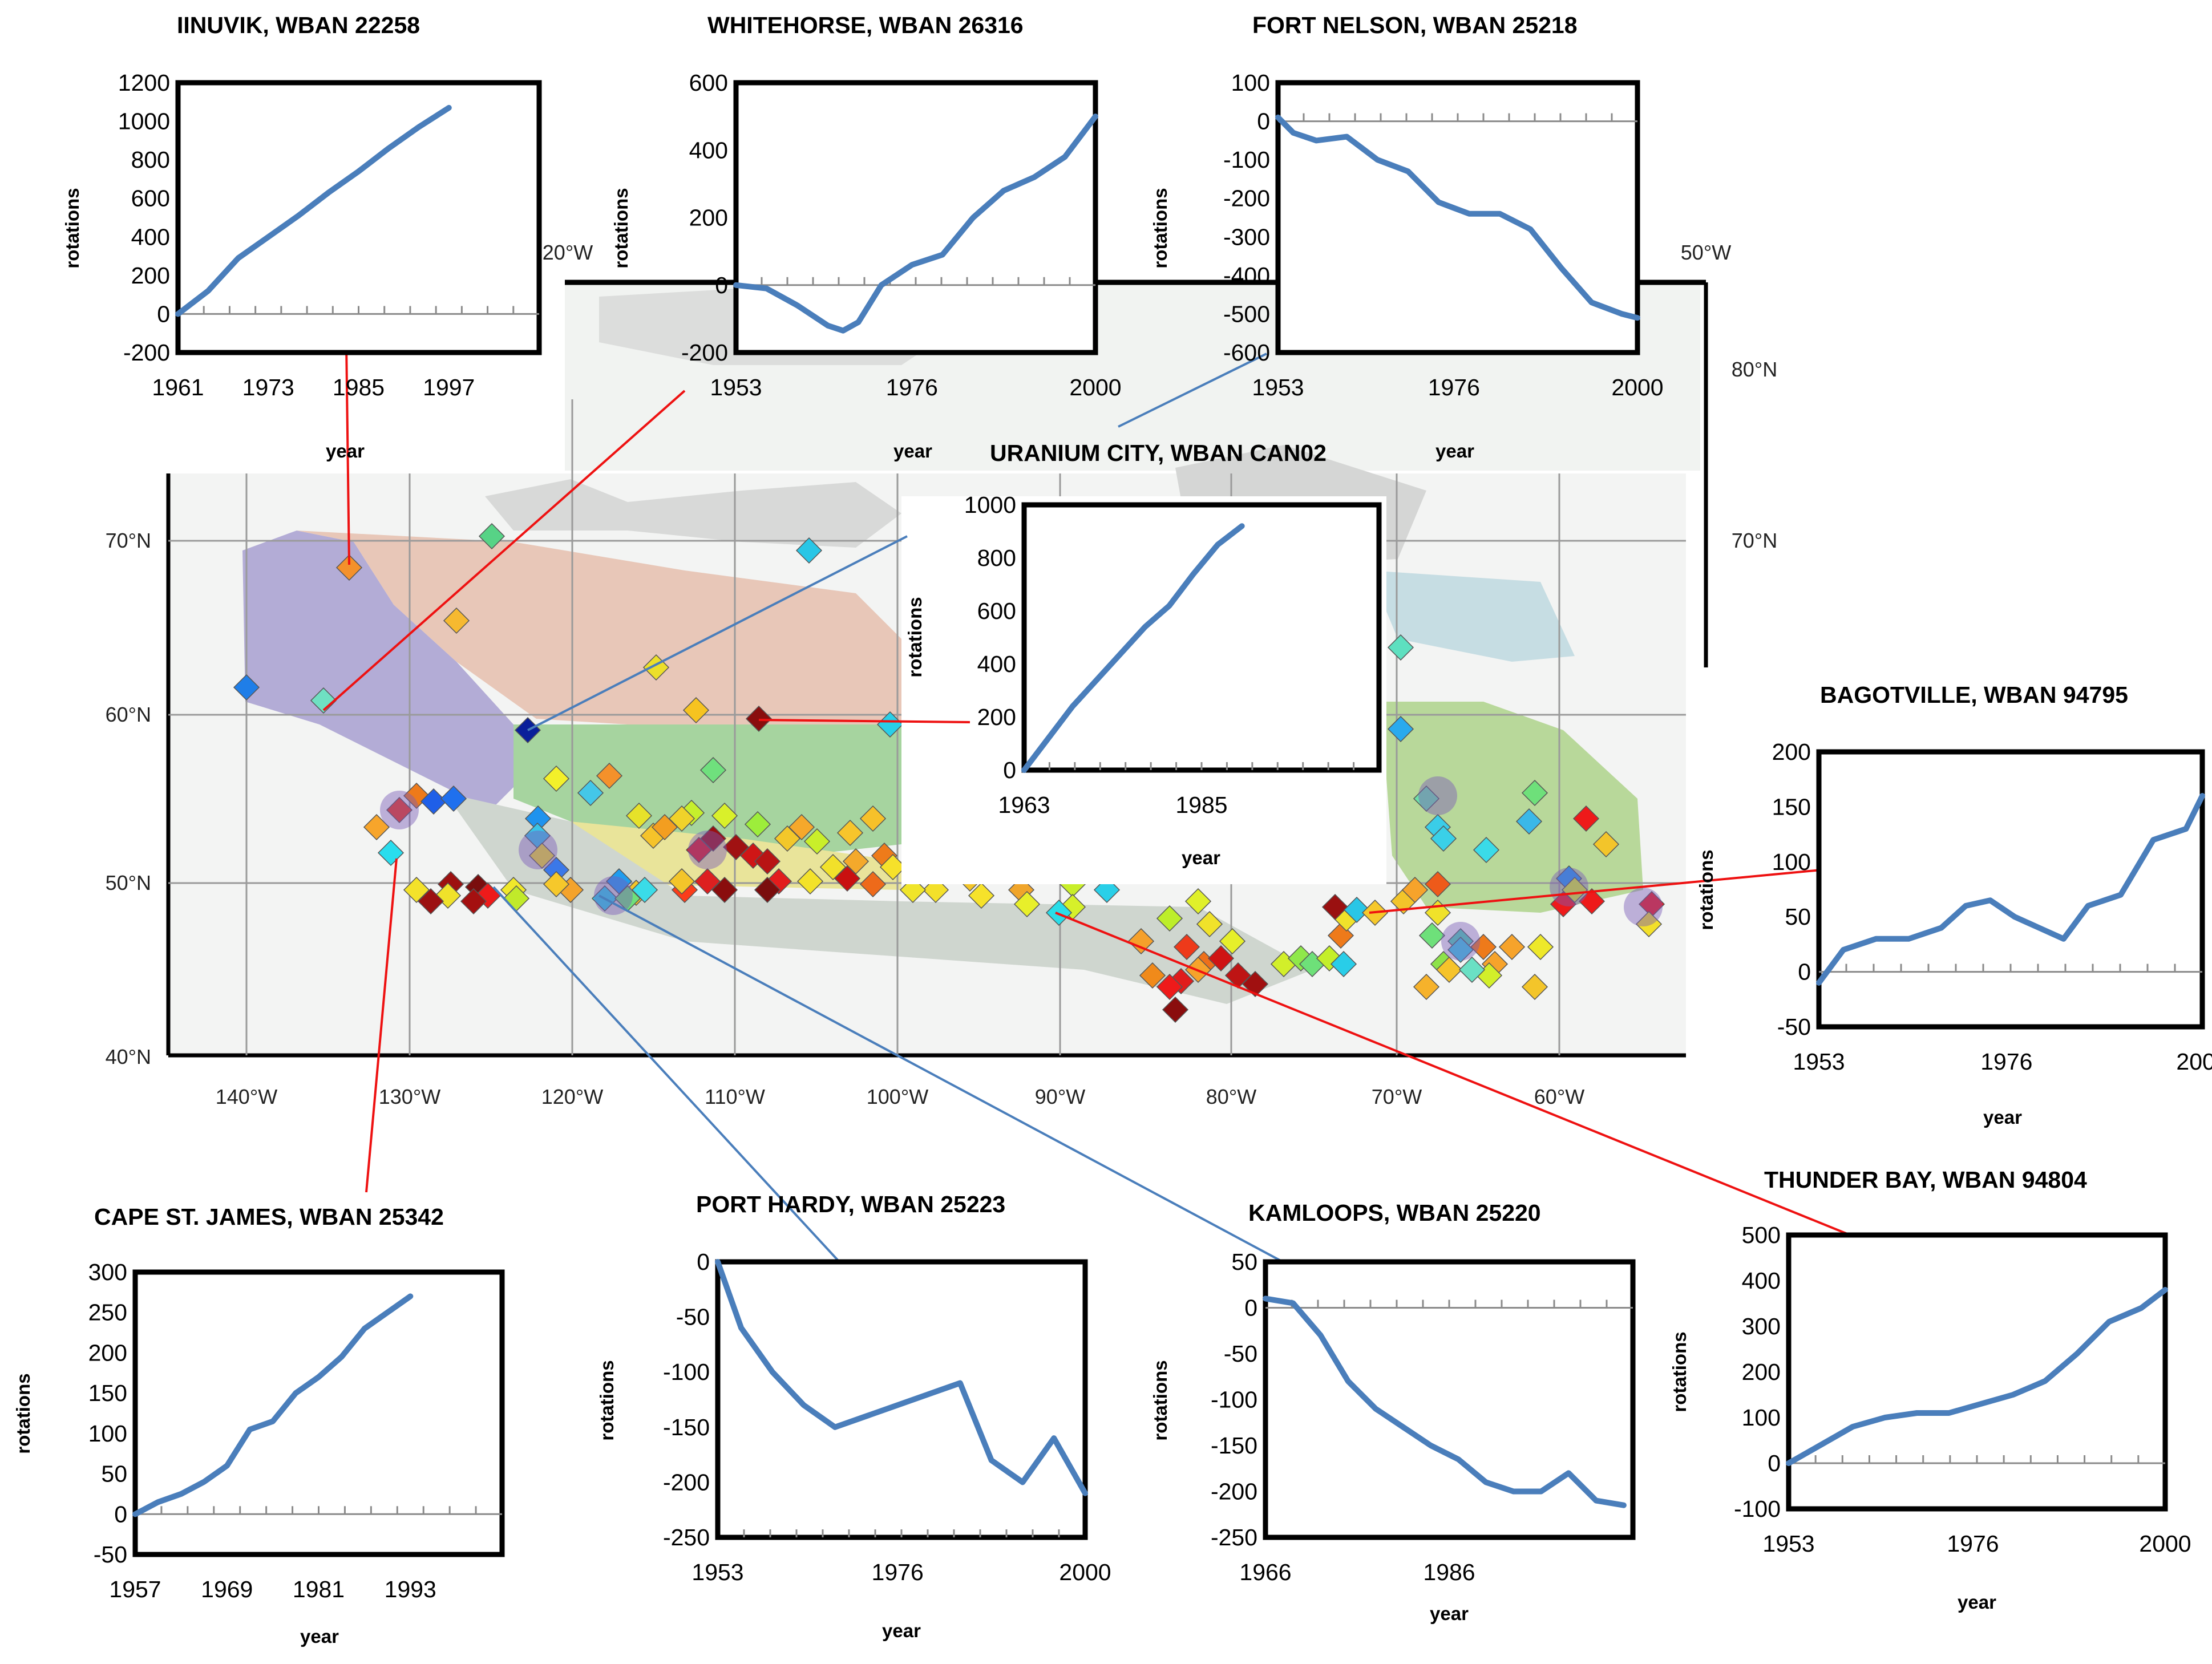 This screenshot has height=1664, width=2212. I want to click on x-tick-label: 1953, so click(1788, 1544).